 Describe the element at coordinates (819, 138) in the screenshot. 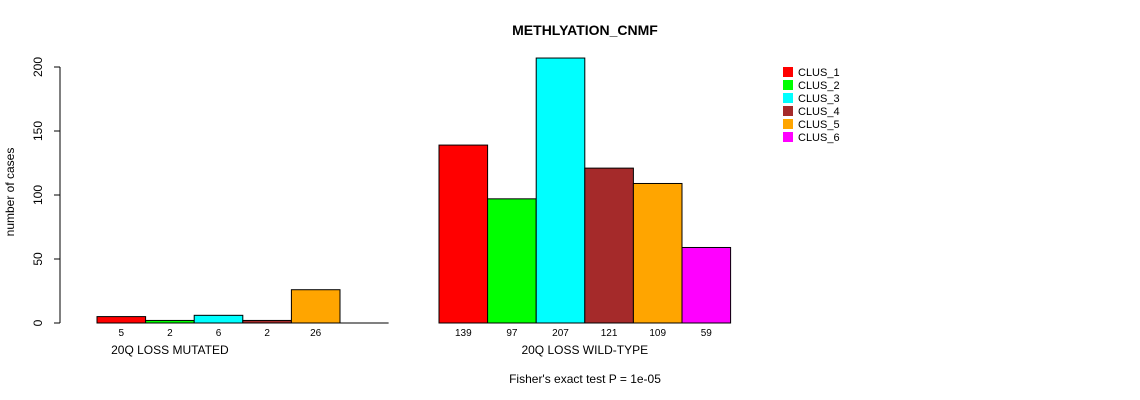

I see `legend-label: CLUS_6` at that location.